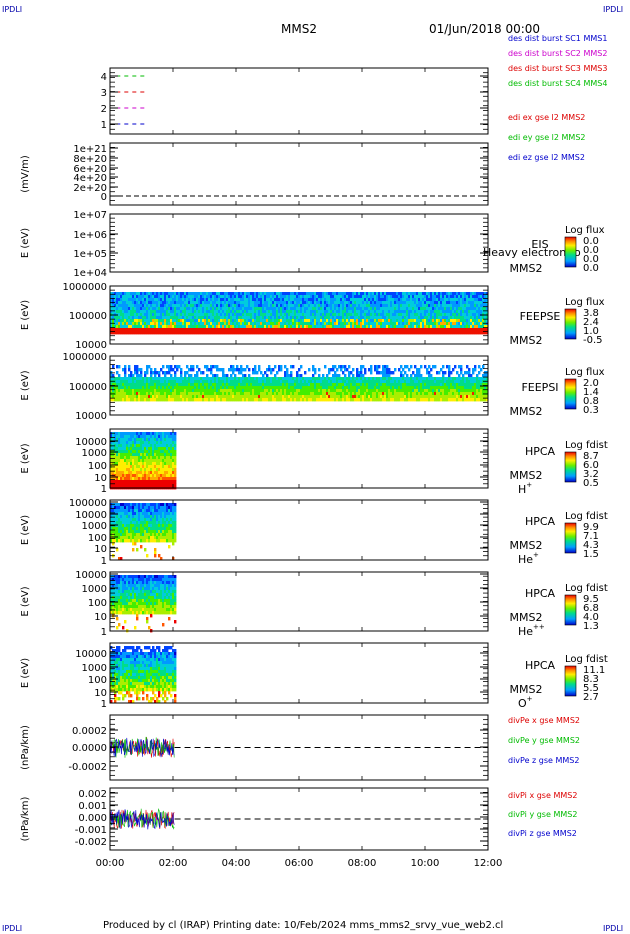 The height and width of the screenshot is (934, 630). Describe the element at coordinates (591, 259) in the screenshot. I see `eis-colorbar-label: 0.0` at that location.